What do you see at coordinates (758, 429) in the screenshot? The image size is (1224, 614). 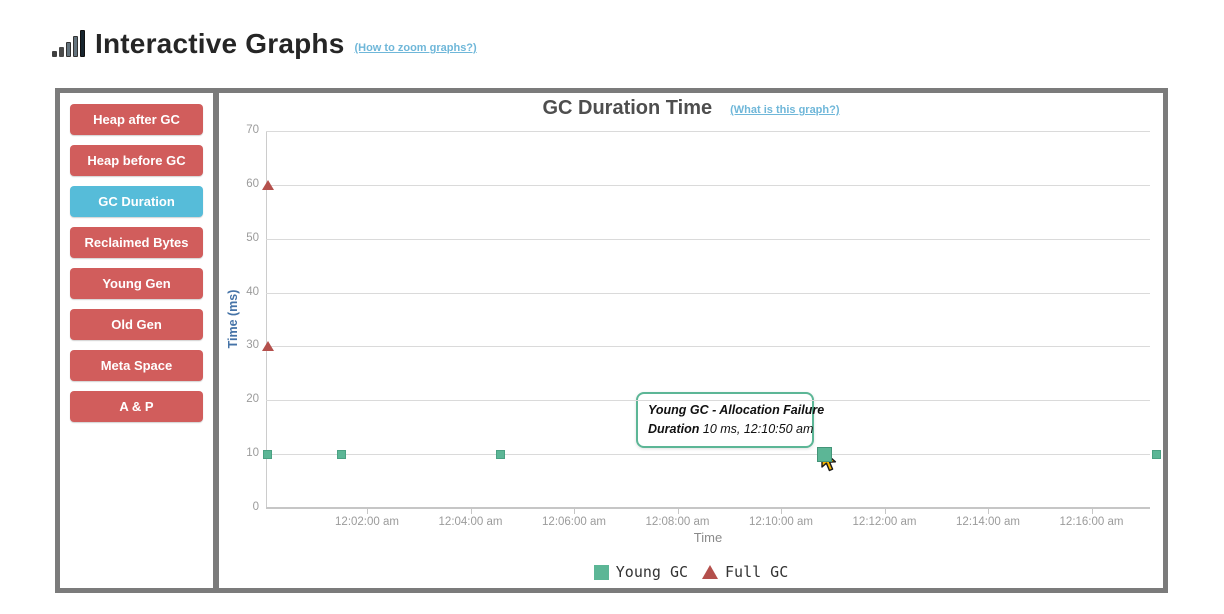 I see `tooltip-value: 10 ms, 12:10:50 am` at bounding box center [758, 429].